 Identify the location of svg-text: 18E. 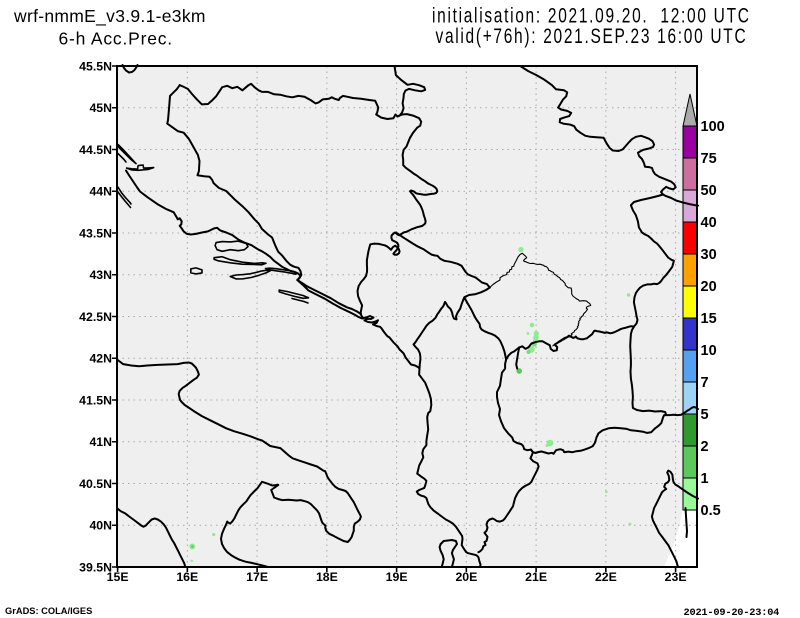
(327, 577).